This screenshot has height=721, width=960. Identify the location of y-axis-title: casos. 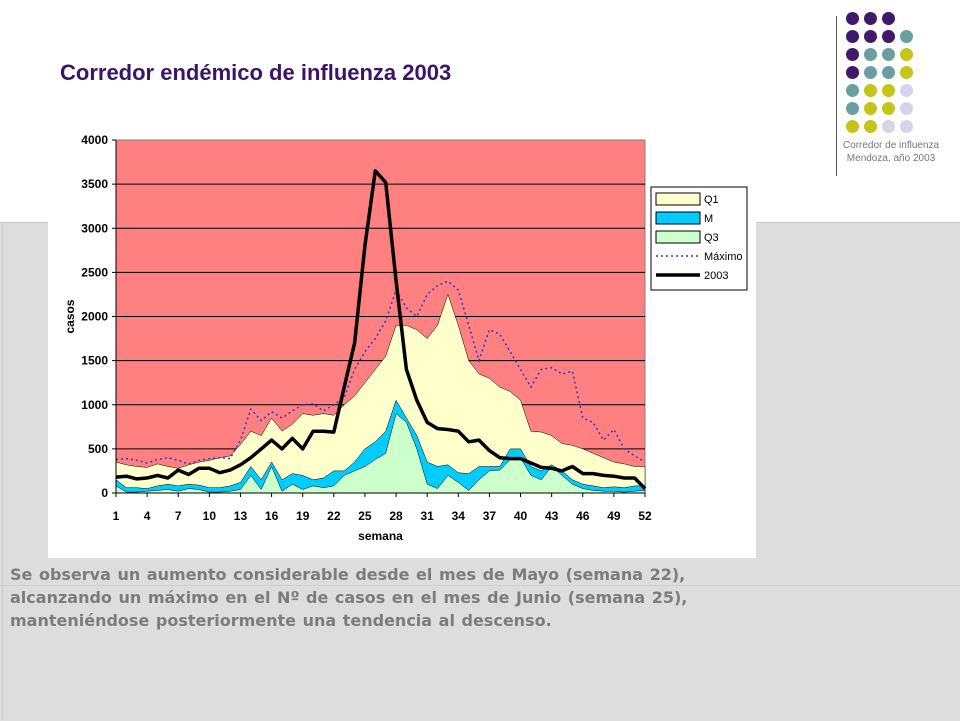
(70, 316).